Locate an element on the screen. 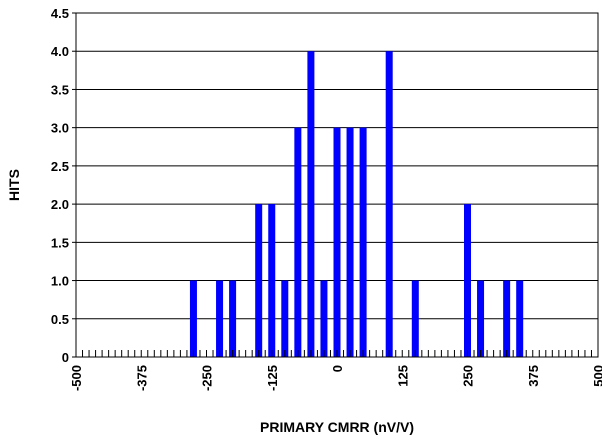  y-tick-label-5: 2.5 is located at coordinates (60, 166).